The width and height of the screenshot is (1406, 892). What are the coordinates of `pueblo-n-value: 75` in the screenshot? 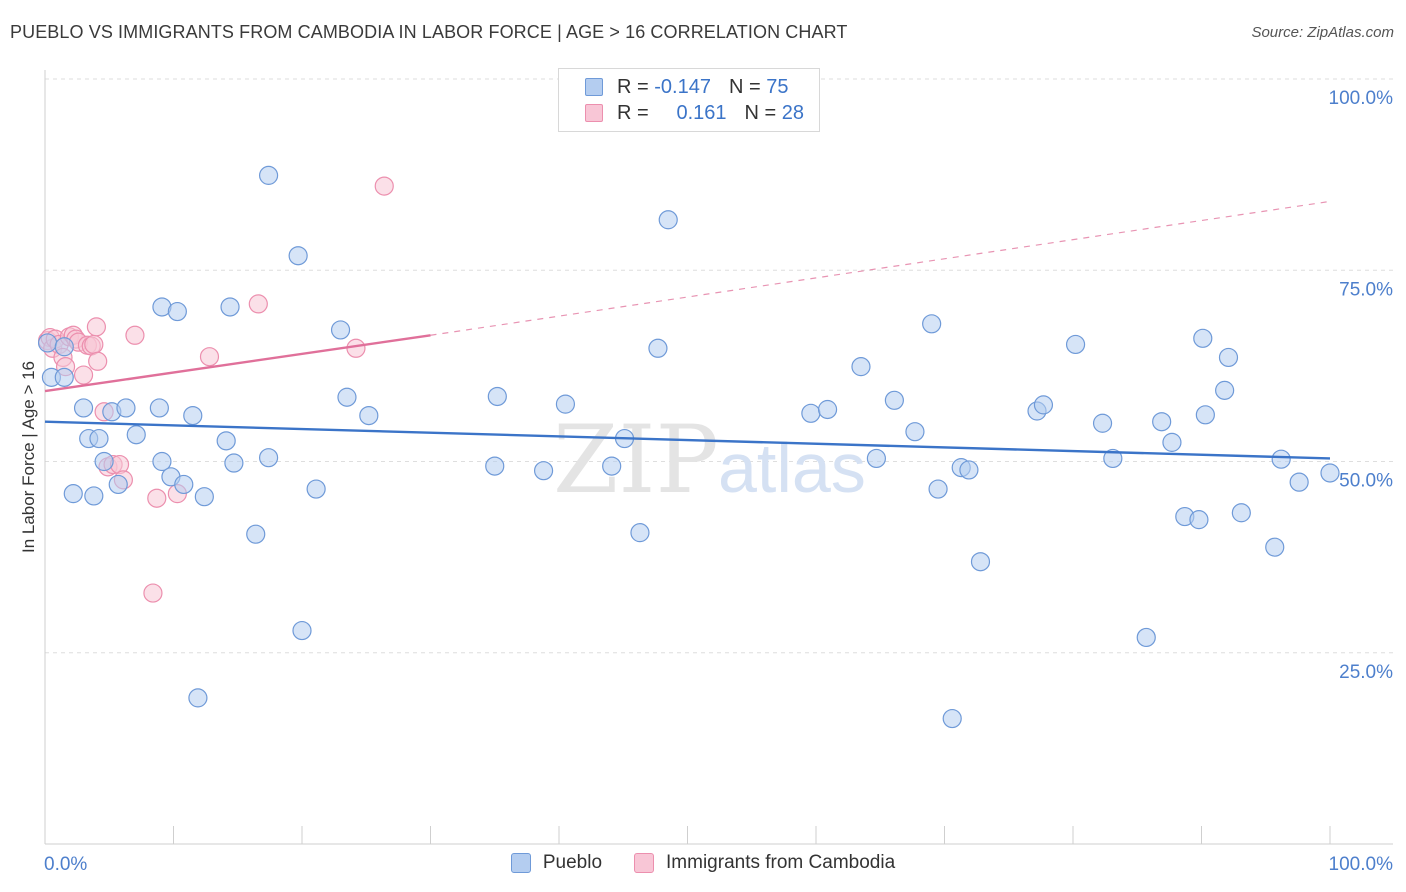 It's located at (777, 86).